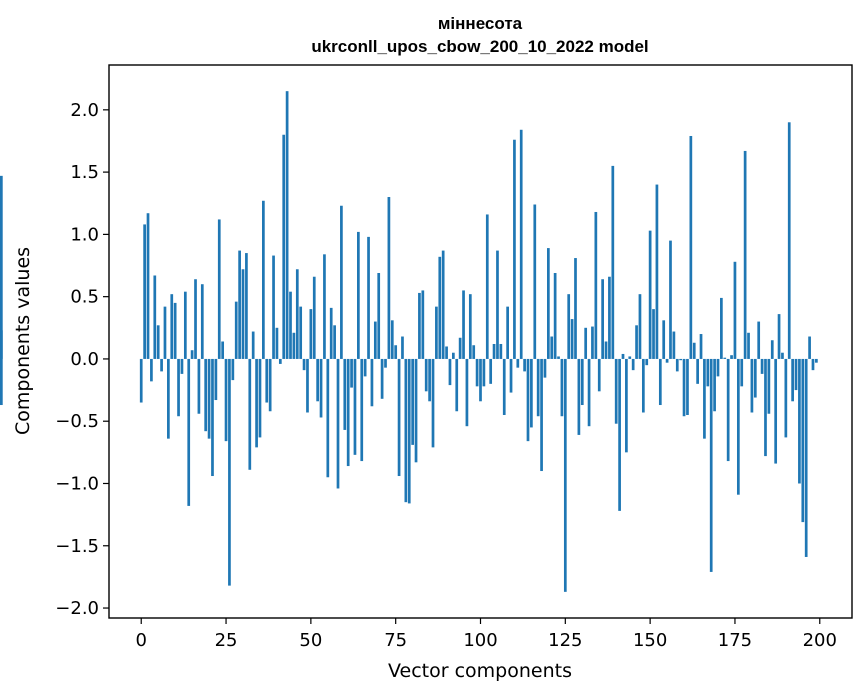 Image resolution: width=867 pixels, height=696 pixels. Describe the element at coordinates (735, 640) in the screenshot. I see `x-tick-label: 175` at that location.